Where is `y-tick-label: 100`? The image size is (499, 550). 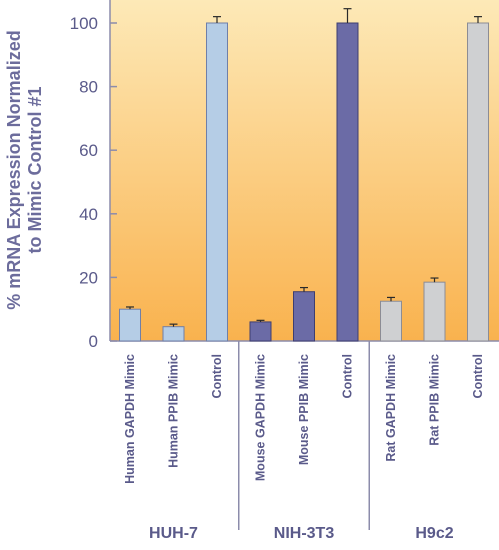
y-tick-label: 100 is located at coordinates (84, 23).